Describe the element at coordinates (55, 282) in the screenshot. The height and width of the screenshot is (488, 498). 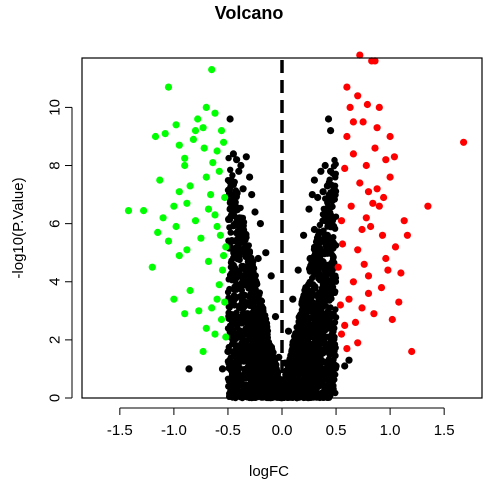
I see `y-tick-label: 4` at that location.